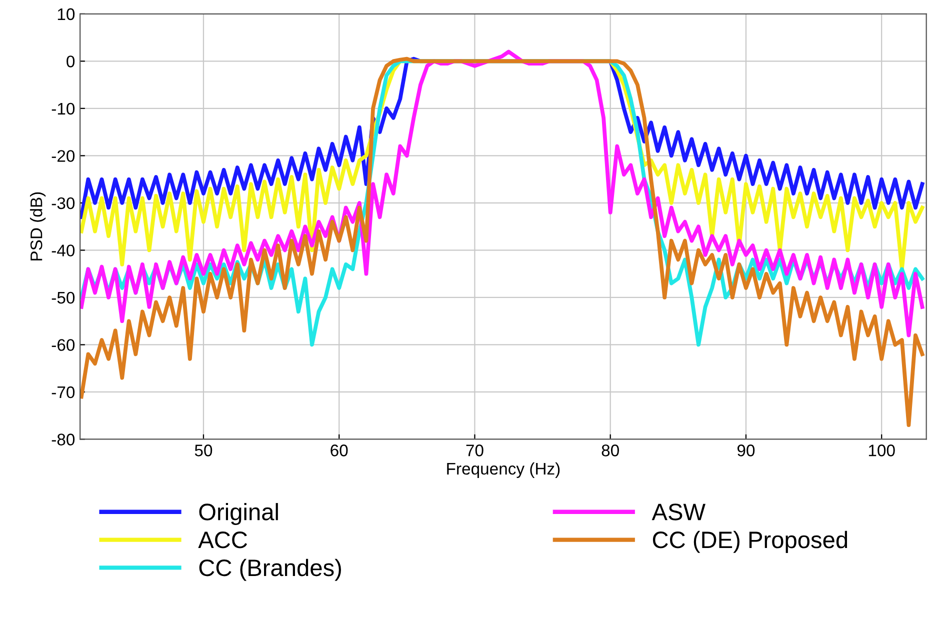 This screenshot has height=632, width=931. Describe the element at coordinates (475, 450) in the screenshot. I see `x-tick-label: 70` at that location.